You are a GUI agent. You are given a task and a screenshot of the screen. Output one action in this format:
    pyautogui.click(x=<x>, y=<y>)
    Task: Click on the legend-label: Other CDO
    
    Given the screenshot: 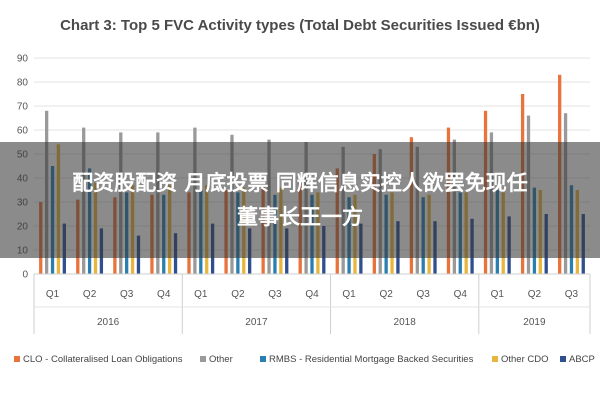 What is the action you would take?
    pyautogui.click(x=525, y=359)
    